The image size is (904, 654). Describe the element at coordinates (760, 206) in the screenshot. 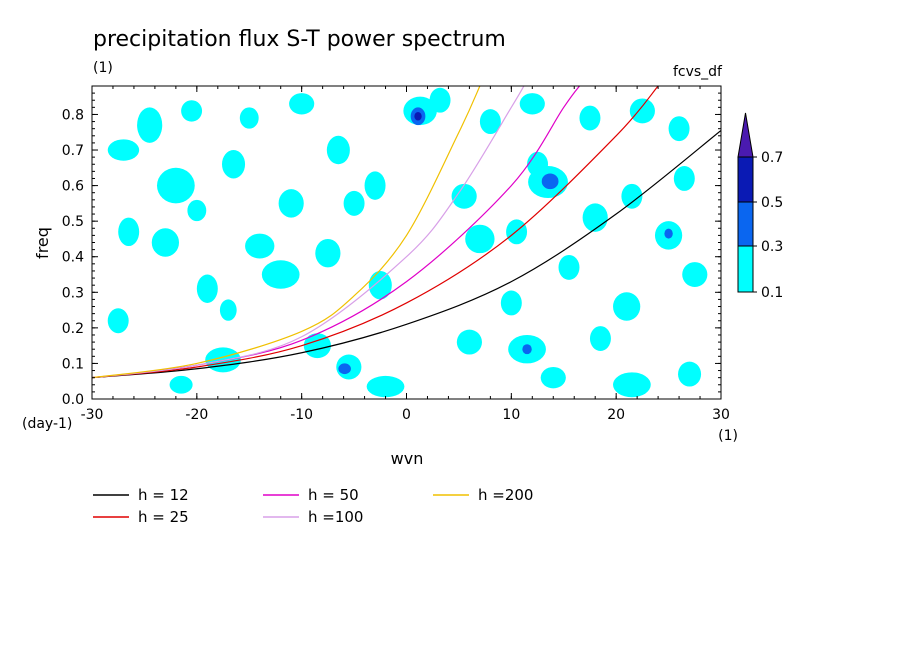

I see `colorbar: 0.1 0.3 0.5 0.7` at that location.